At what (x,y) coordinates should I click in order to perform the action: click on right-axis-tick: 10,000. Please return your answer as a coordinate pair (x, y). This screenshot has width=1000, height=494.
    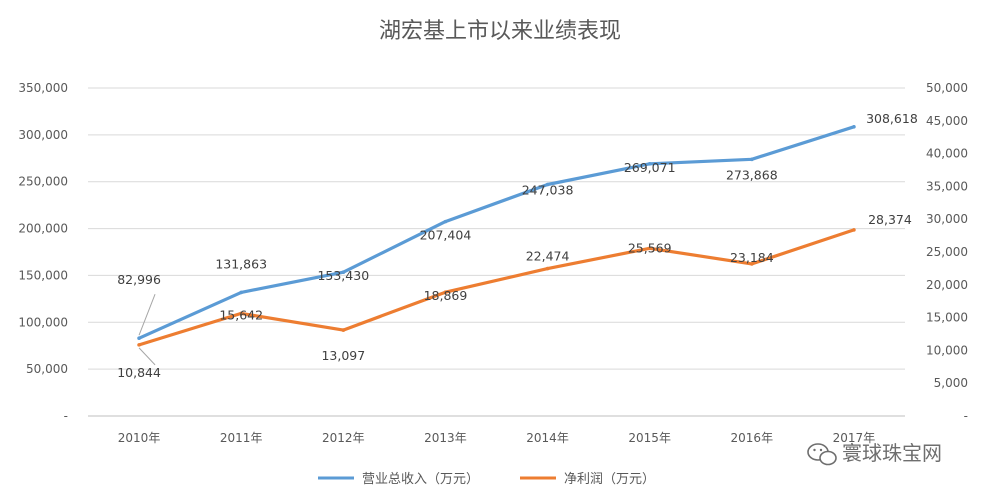
    Looking at the image, I should click on (947, 350).